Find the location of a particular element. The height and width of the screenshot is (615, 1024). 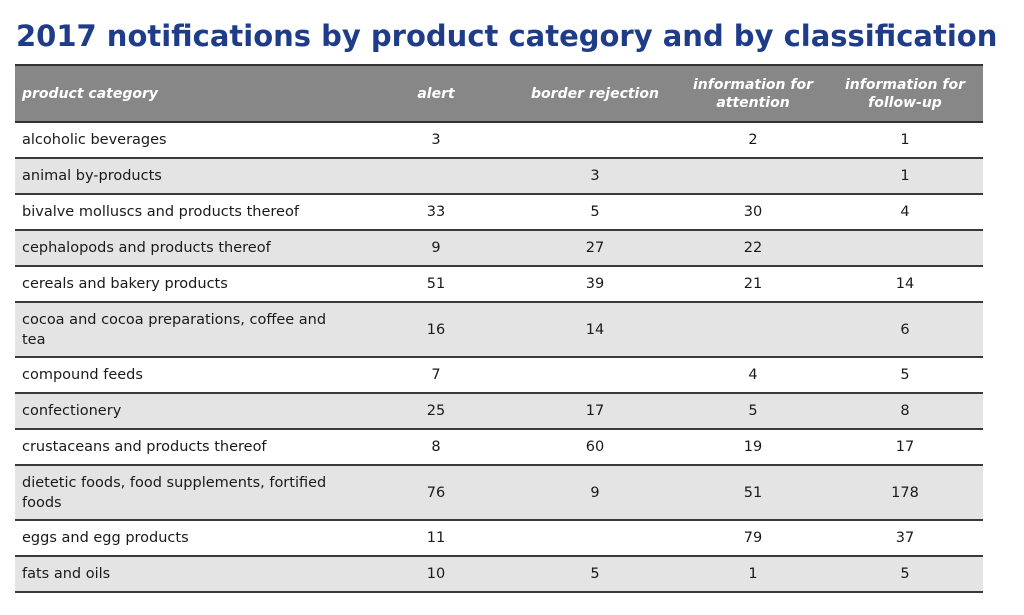

info-attention-cell: 4 is located at coordinates (753, 375).